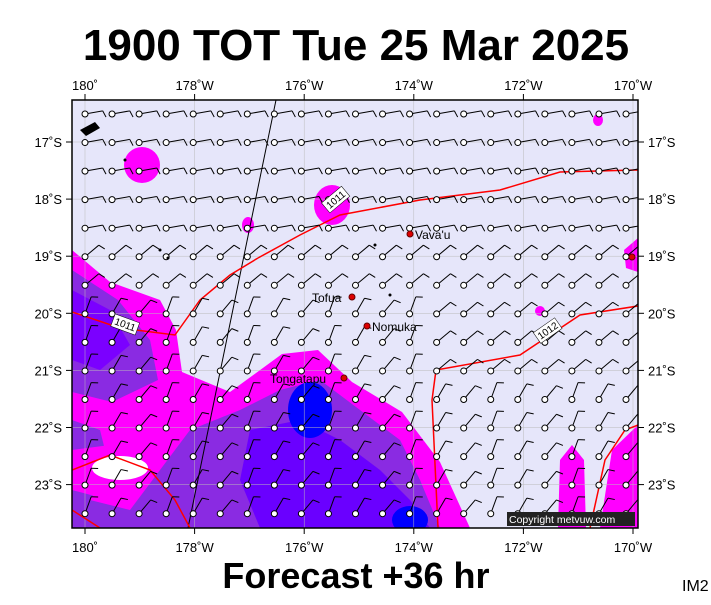 This screenshot has height=605, width=711. Describe the element at coordinates (327, 298) in the screenshot. I see `place-label: Tofua` at that location.